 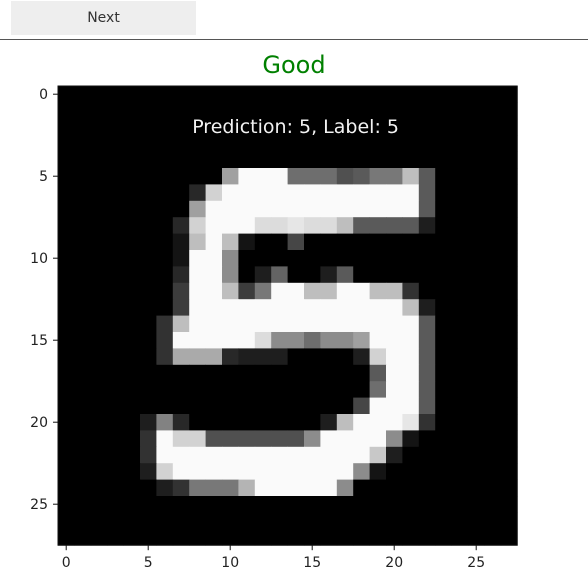 What do you see at coordinates (103, 18) in the screenshot?
I see `next-button: Next` at bounding box center [103, 18].